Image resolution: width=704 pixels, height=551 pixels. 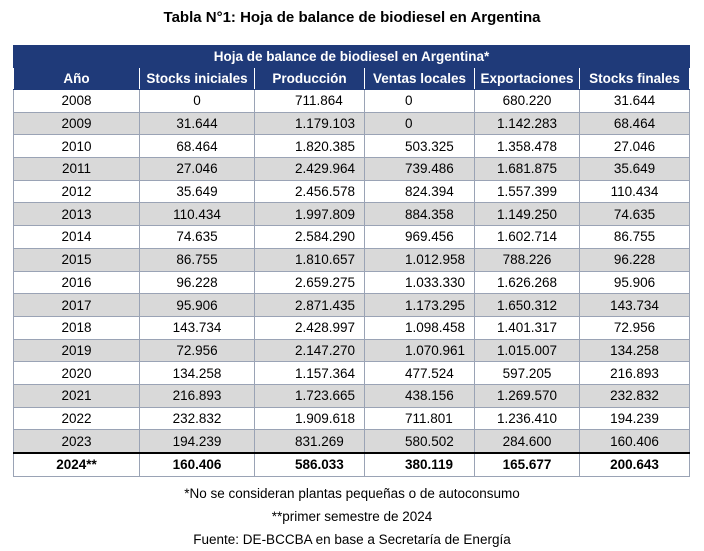 I want to click on table-cell: 96.228, so click(x=197, y=282).